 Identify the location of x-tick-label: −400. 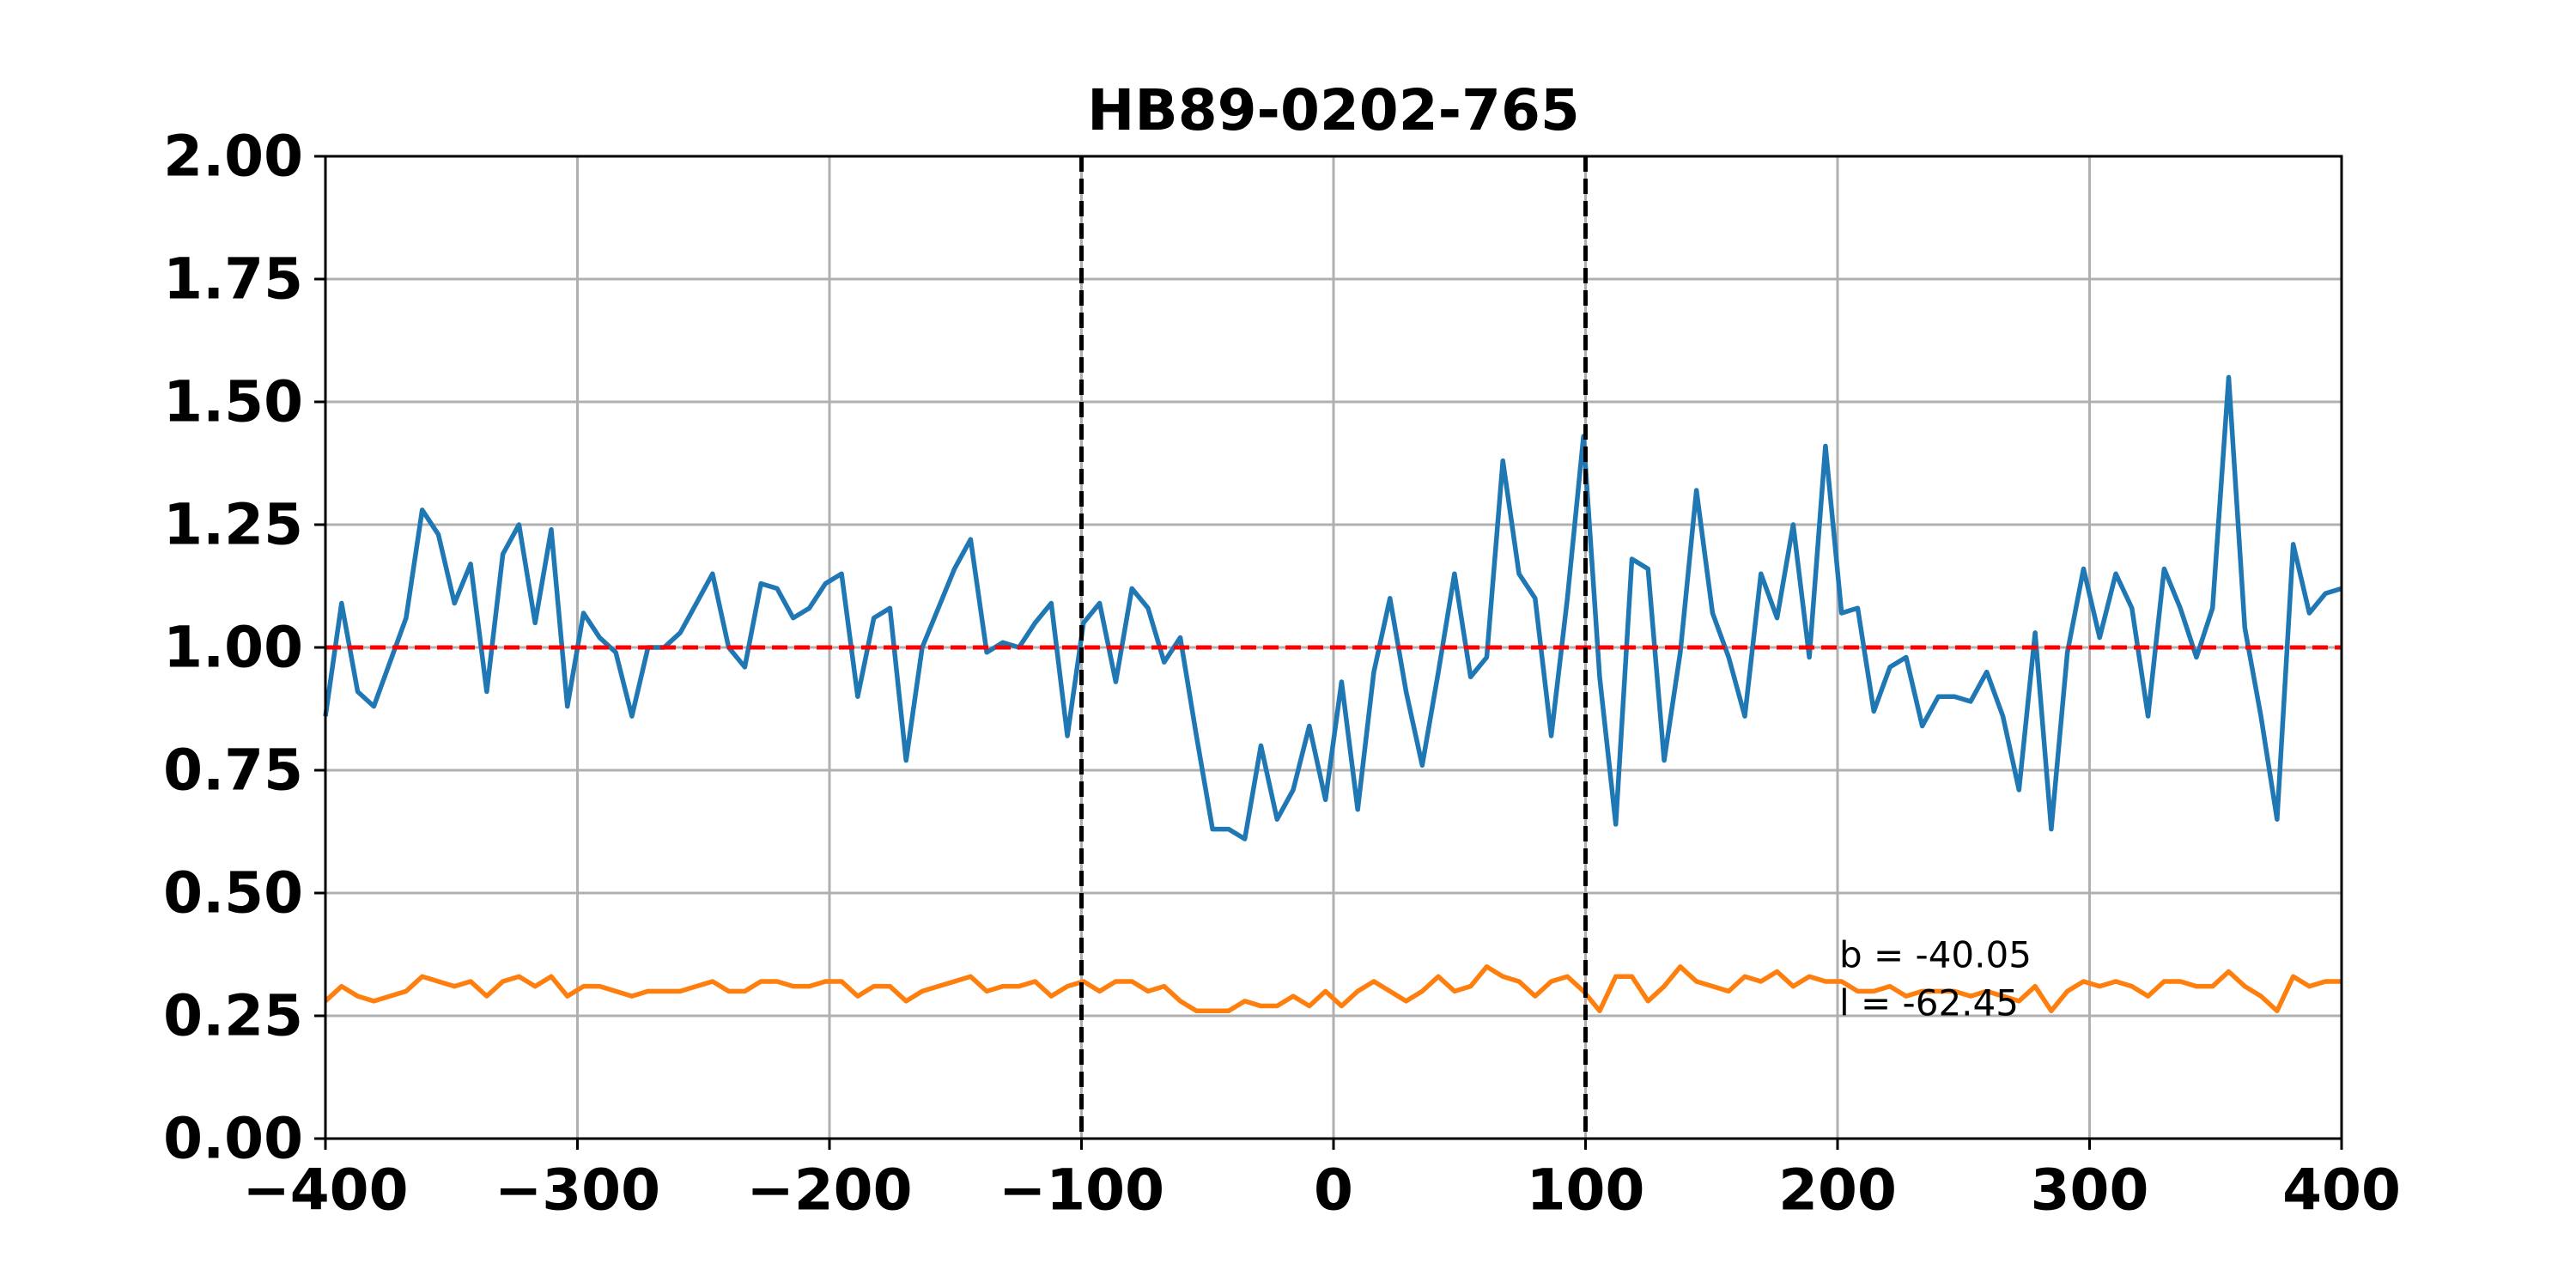
(325, 1191).